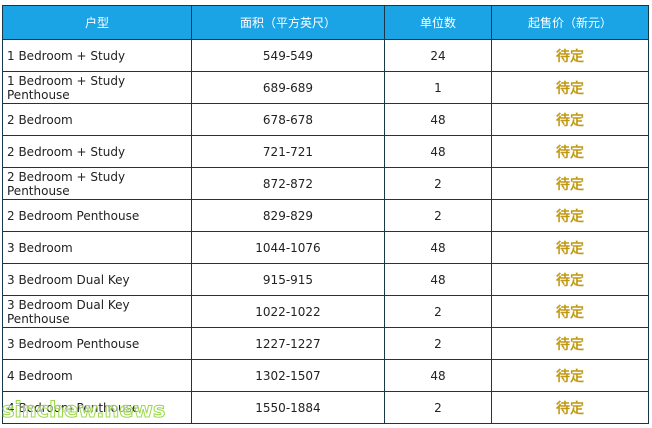 The width and height of the screenshot is (652, 428). Describe the element at coordinates (288, 22) in the screenshot. I see `header-area: 面积（平方英尺）` at that location.